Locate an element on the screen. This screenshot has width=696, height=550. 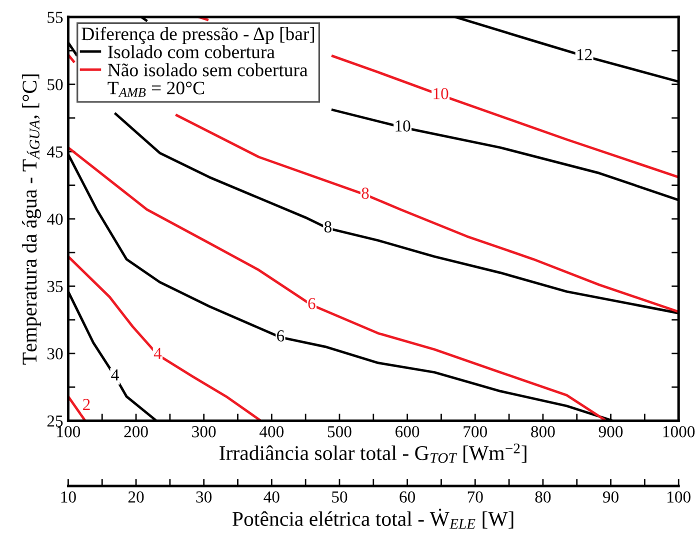
y-tick-label: 50 is located at coordinates (55, 84).